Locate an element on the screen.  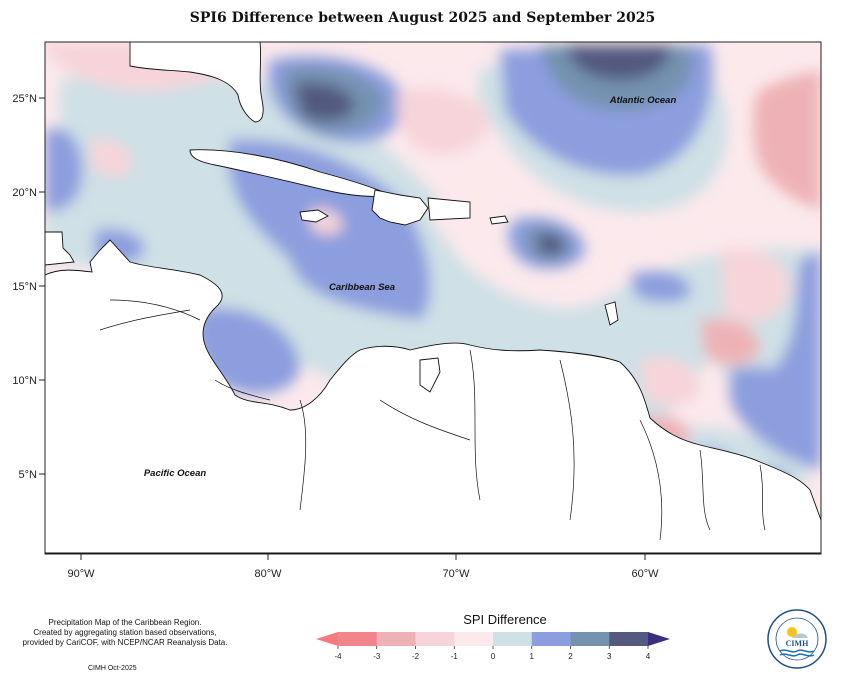
credit-label: CIMH Oct-2025 is located at coordinates (112, 668).